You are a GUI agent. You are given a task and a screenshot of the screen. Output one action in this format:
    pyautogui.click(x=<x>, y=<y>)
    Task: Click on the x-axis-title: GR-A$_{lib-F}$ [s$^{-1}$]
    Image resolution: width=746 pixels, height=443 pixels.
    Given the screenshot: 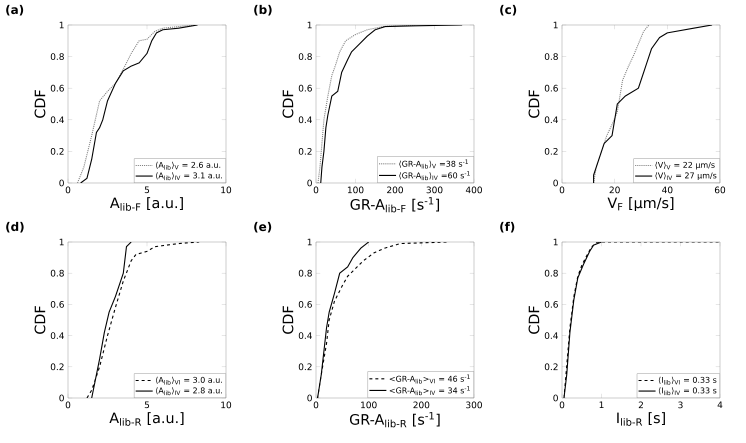 What is the action you would take?
    pyautogui.click(x=395, y=204)
    